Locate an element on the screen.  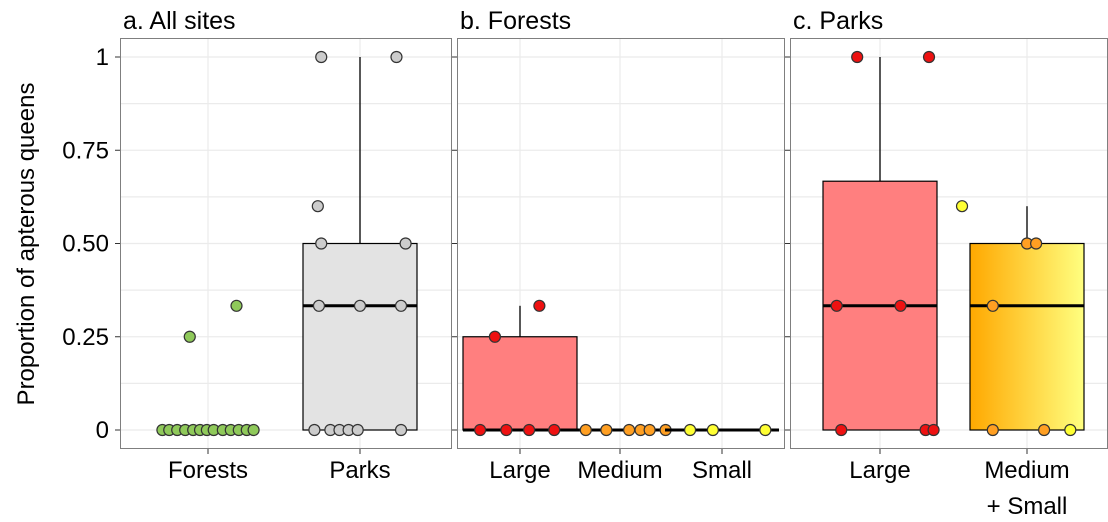
y-tick-label: 0.25 is located at coordinates (85, 337).